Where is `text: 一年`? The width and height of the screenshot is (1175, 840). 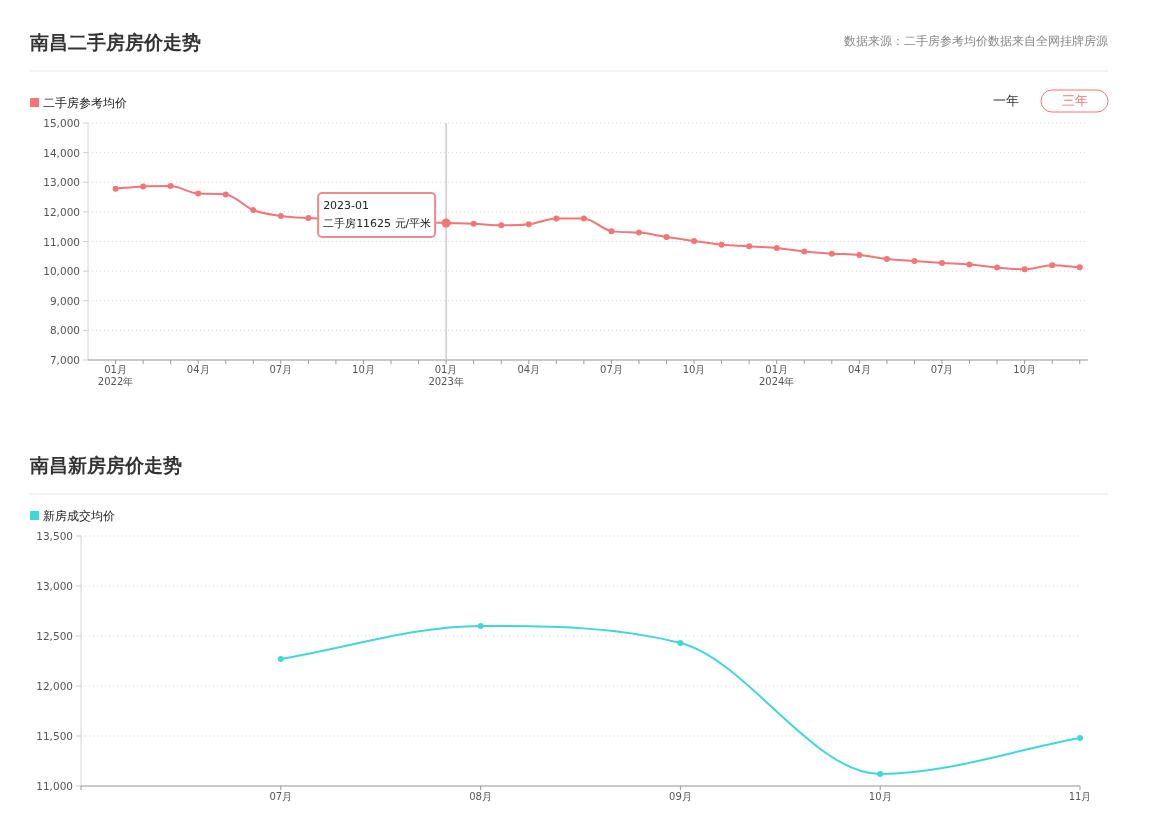
text: 一年 is located at coordinates (1006, 100).